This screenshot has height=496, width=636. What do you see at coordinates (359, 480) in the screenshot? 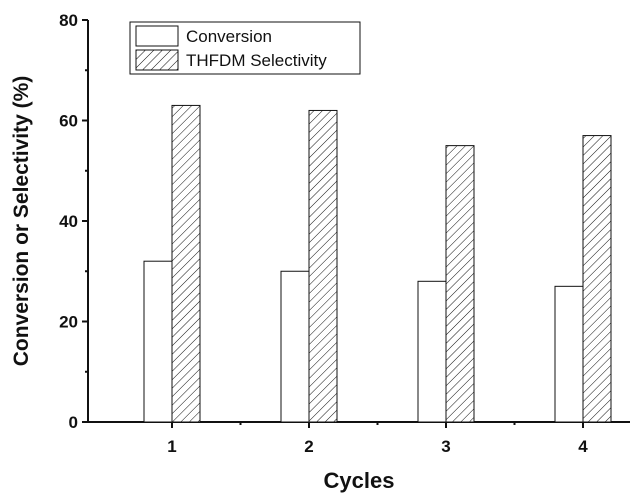
I see `x-axis-title: Cycles` at bounding box center [359, 480].